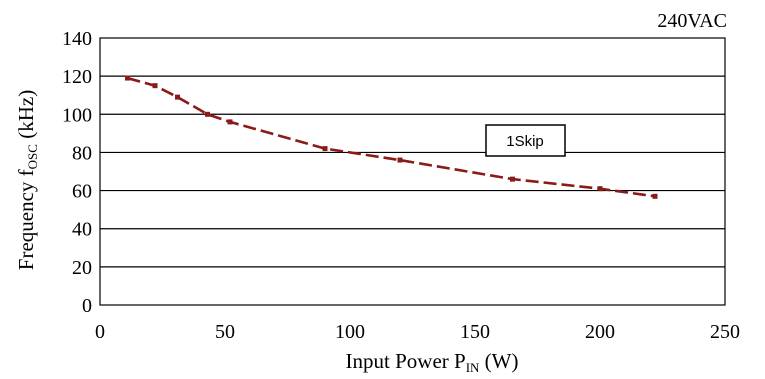 This screenshot has height=379, width=765. I want to click on y-tick-label: 60, so click(82, 192).